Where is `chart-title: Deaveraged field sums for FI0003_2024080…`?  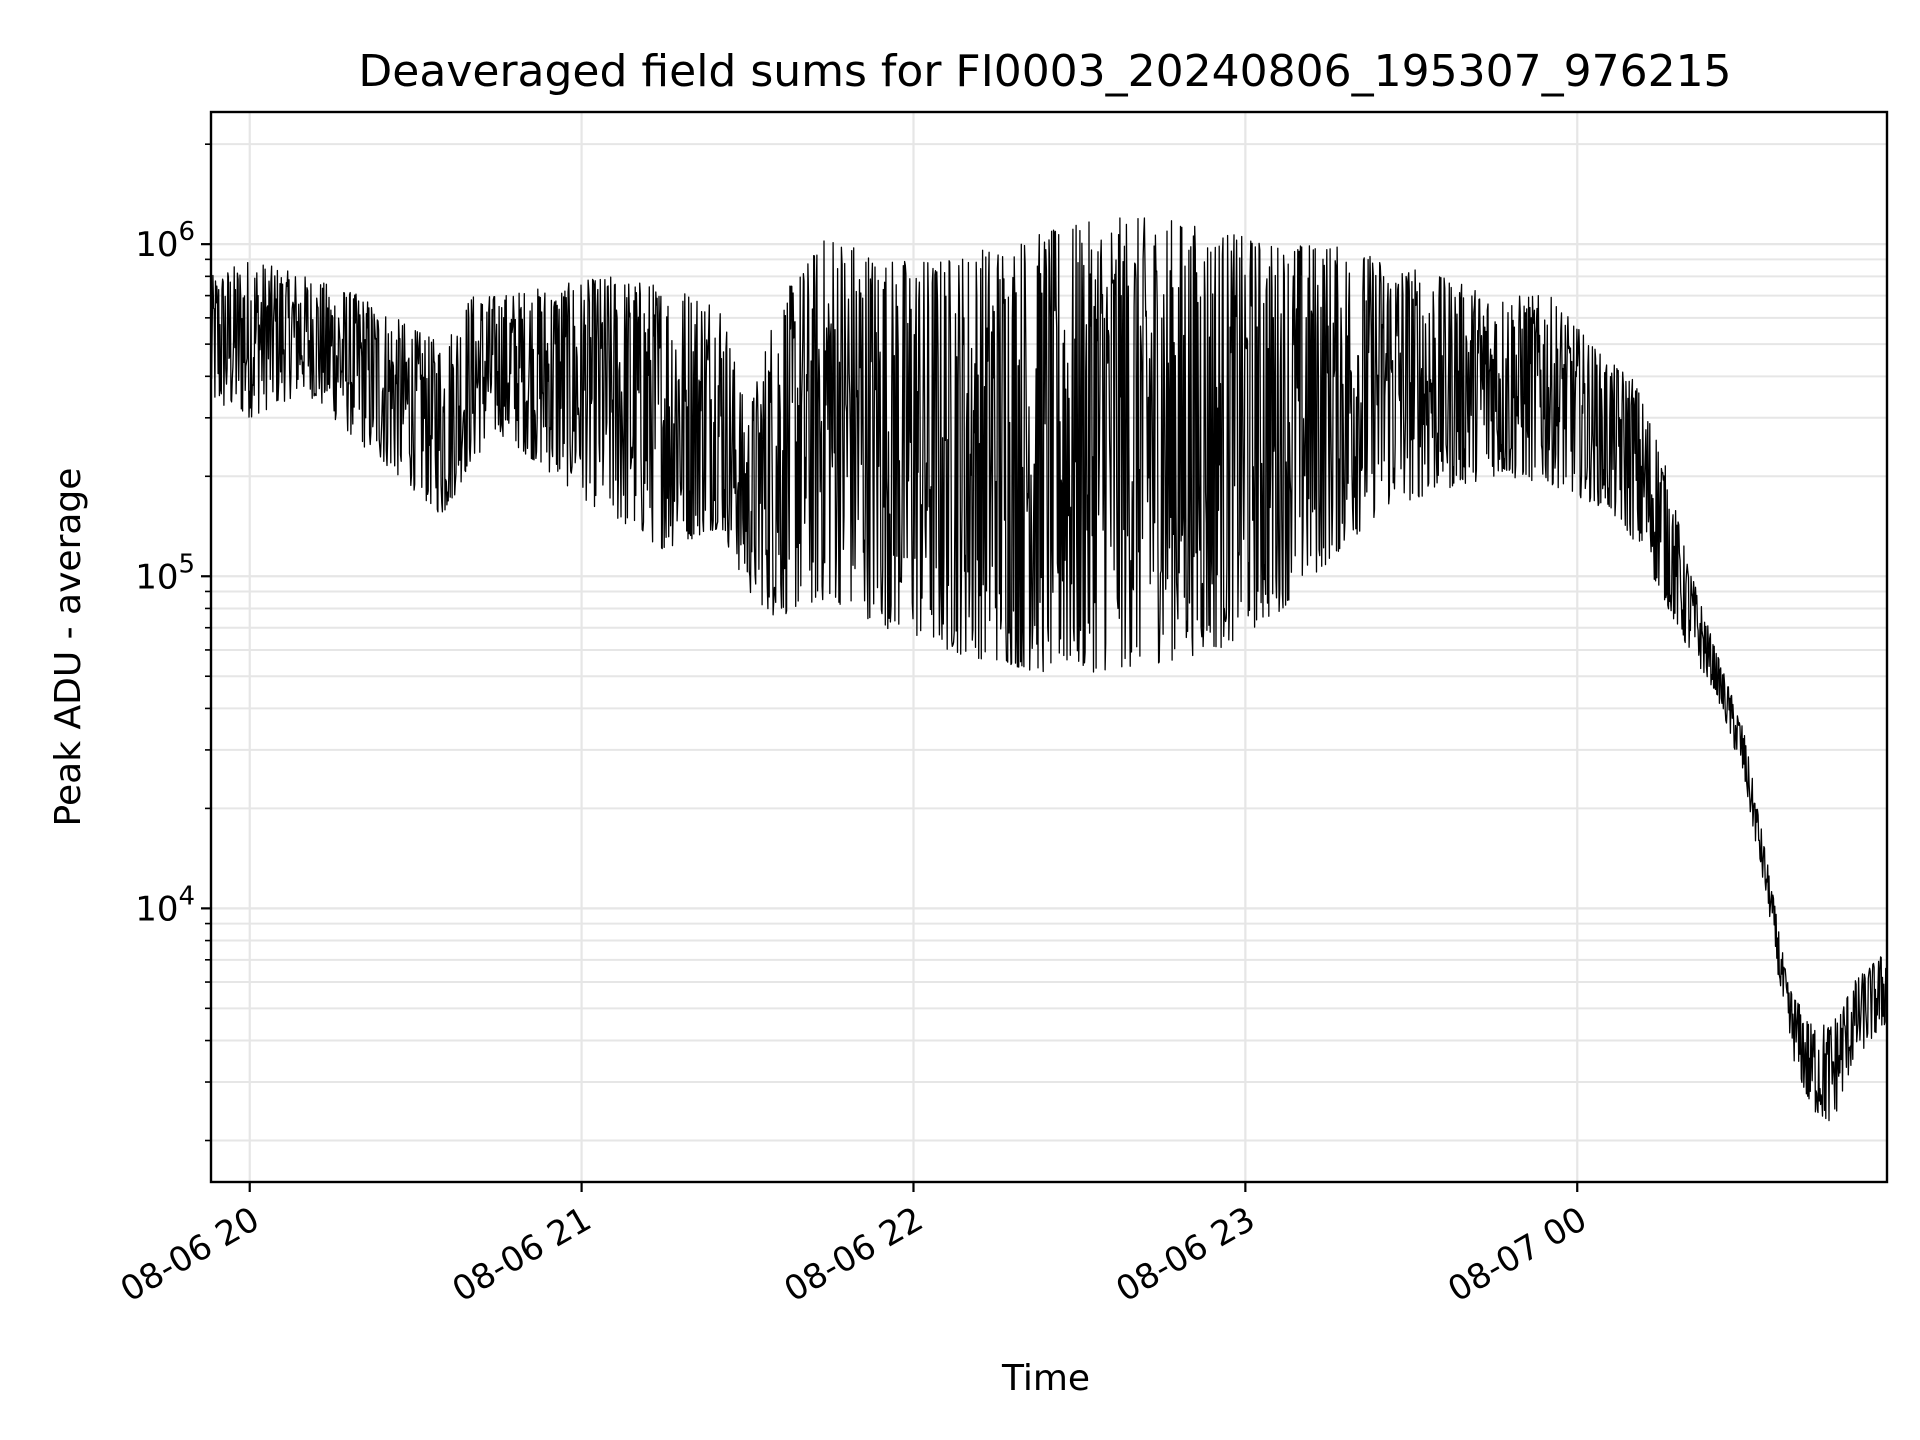 chart-title: Deaveraged field sums for FI0003_2024080… is located at coordinates (1044, 71).